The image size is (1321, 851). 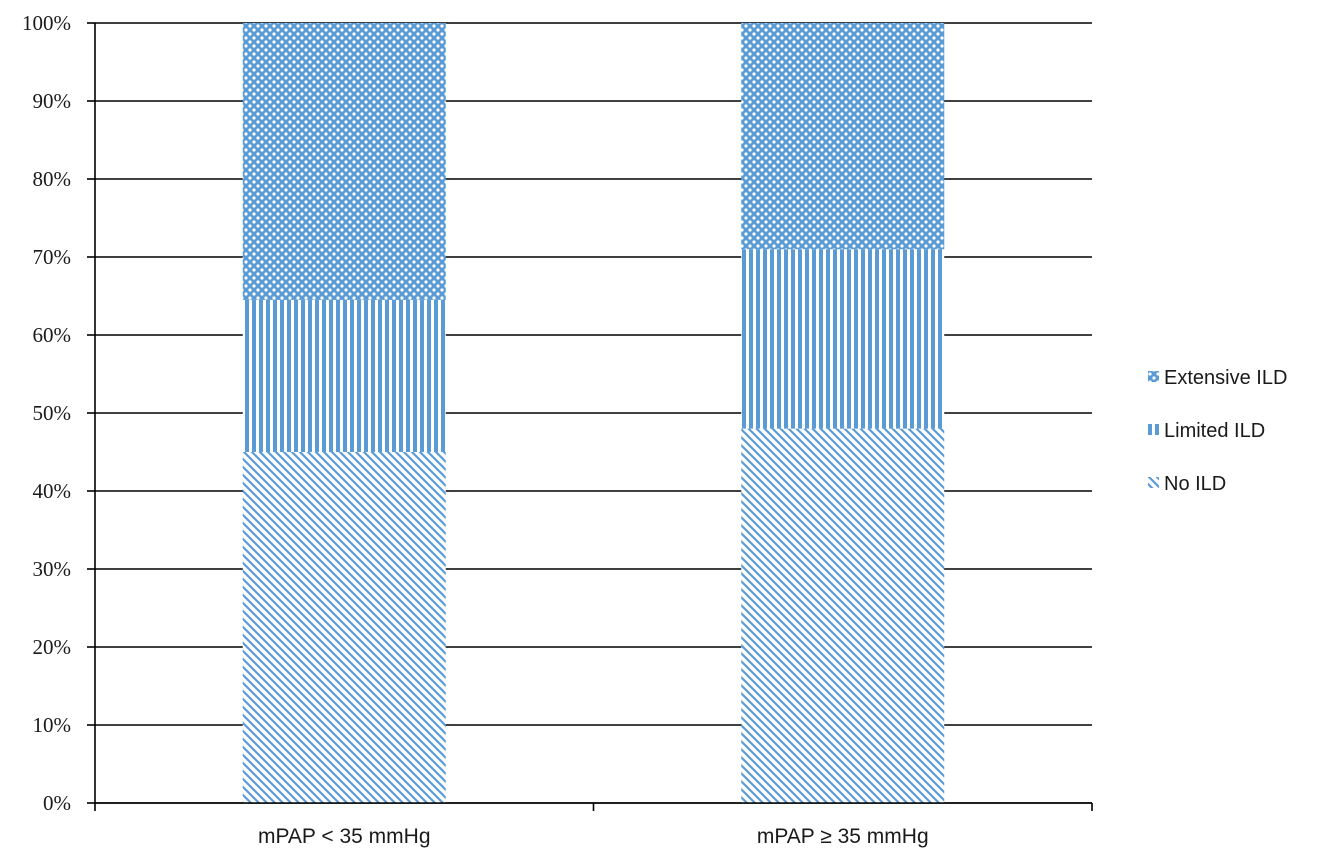 I want to click on legend-label: No ILD, so click(x=1195, y=484).